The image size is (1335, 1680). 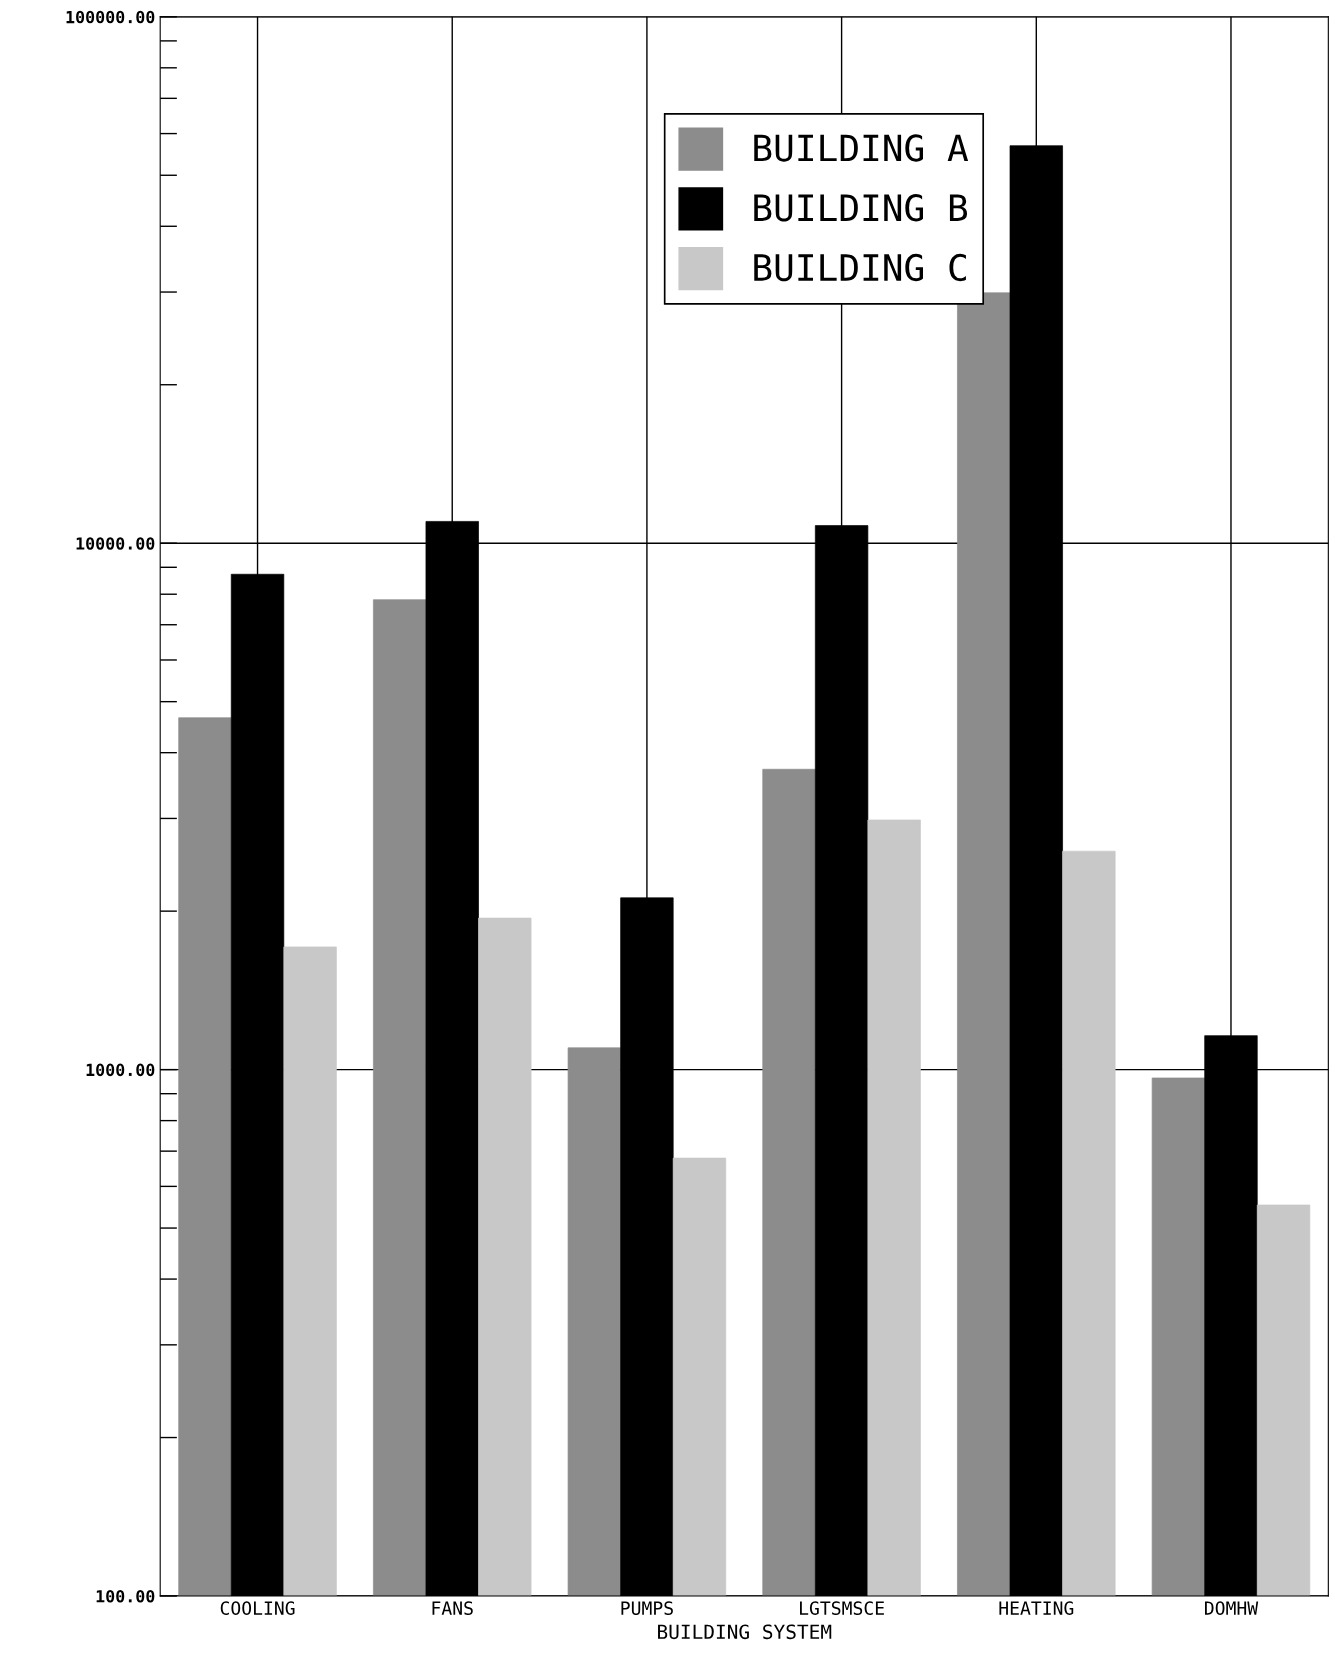 What do you see at coordinates (1036, 1608) in the screenshot?
I see `x-tick-label: HEATING` at bounding box center [1036, 1608].